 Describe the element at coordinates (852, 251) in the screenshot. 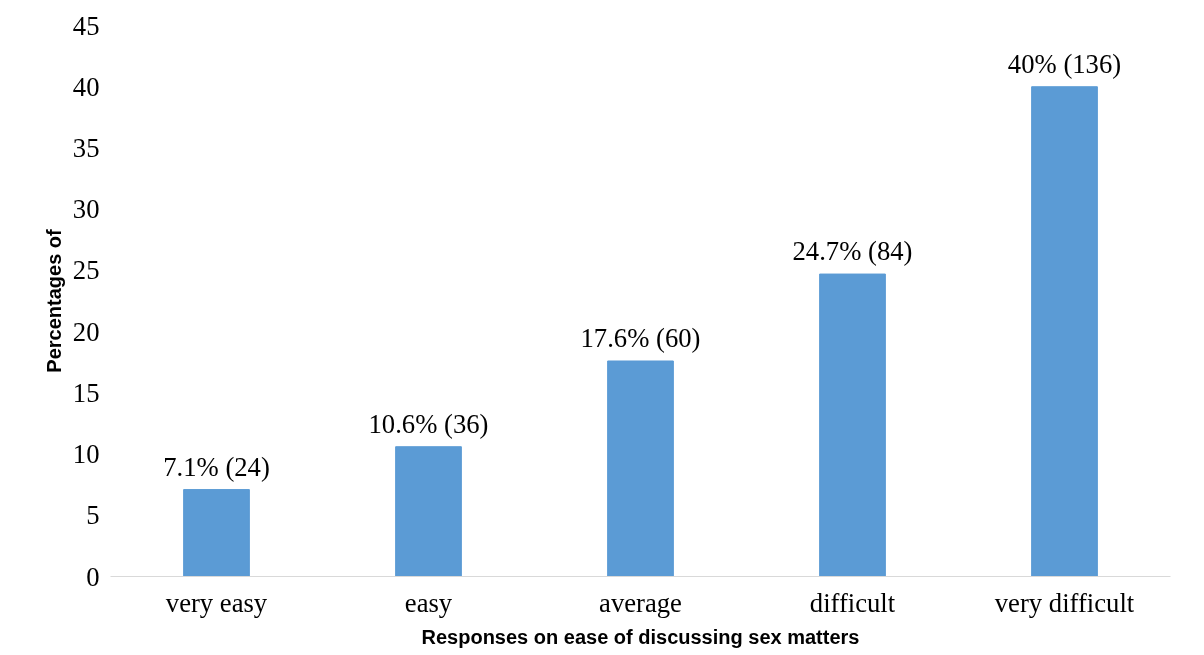

I see `data-label: 24.7% (84)` at that location.